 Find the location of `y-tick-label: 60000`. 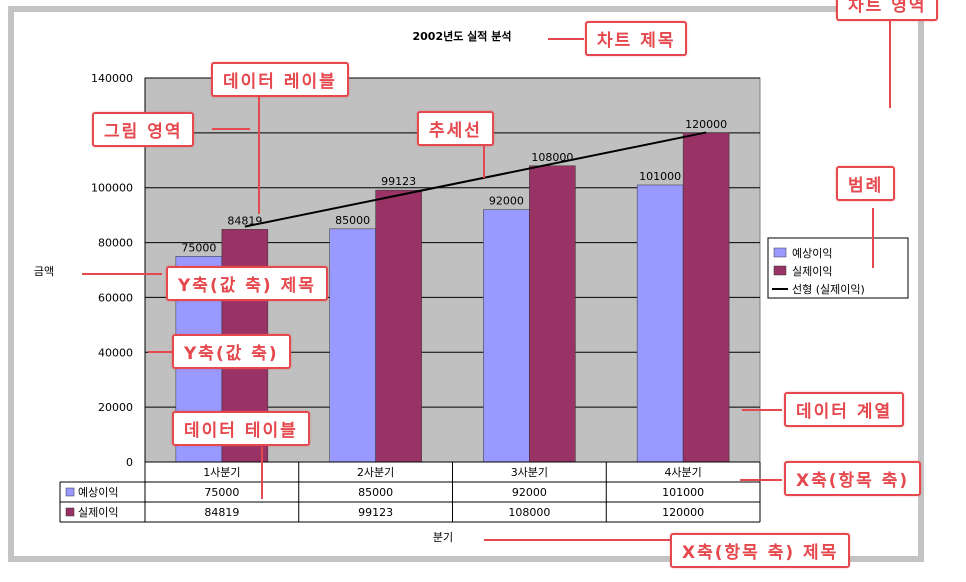

y-tick-label: 60000 is located at coordinates (115, 297).